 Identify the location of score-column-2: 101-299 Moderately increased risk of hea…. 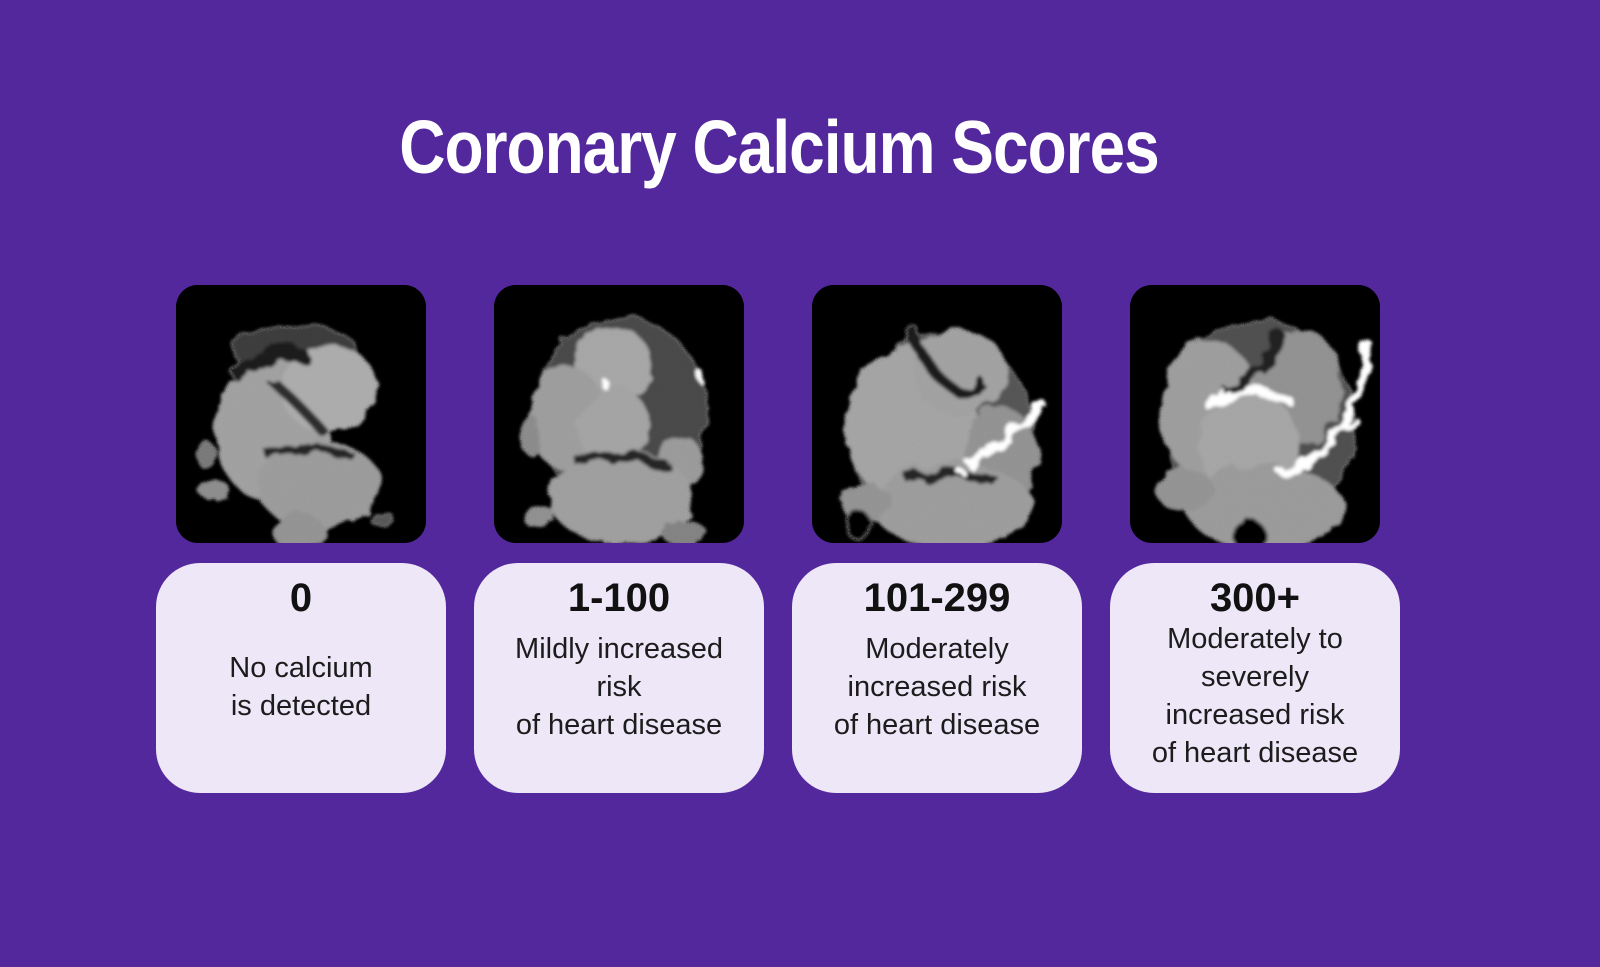
(937, 539).